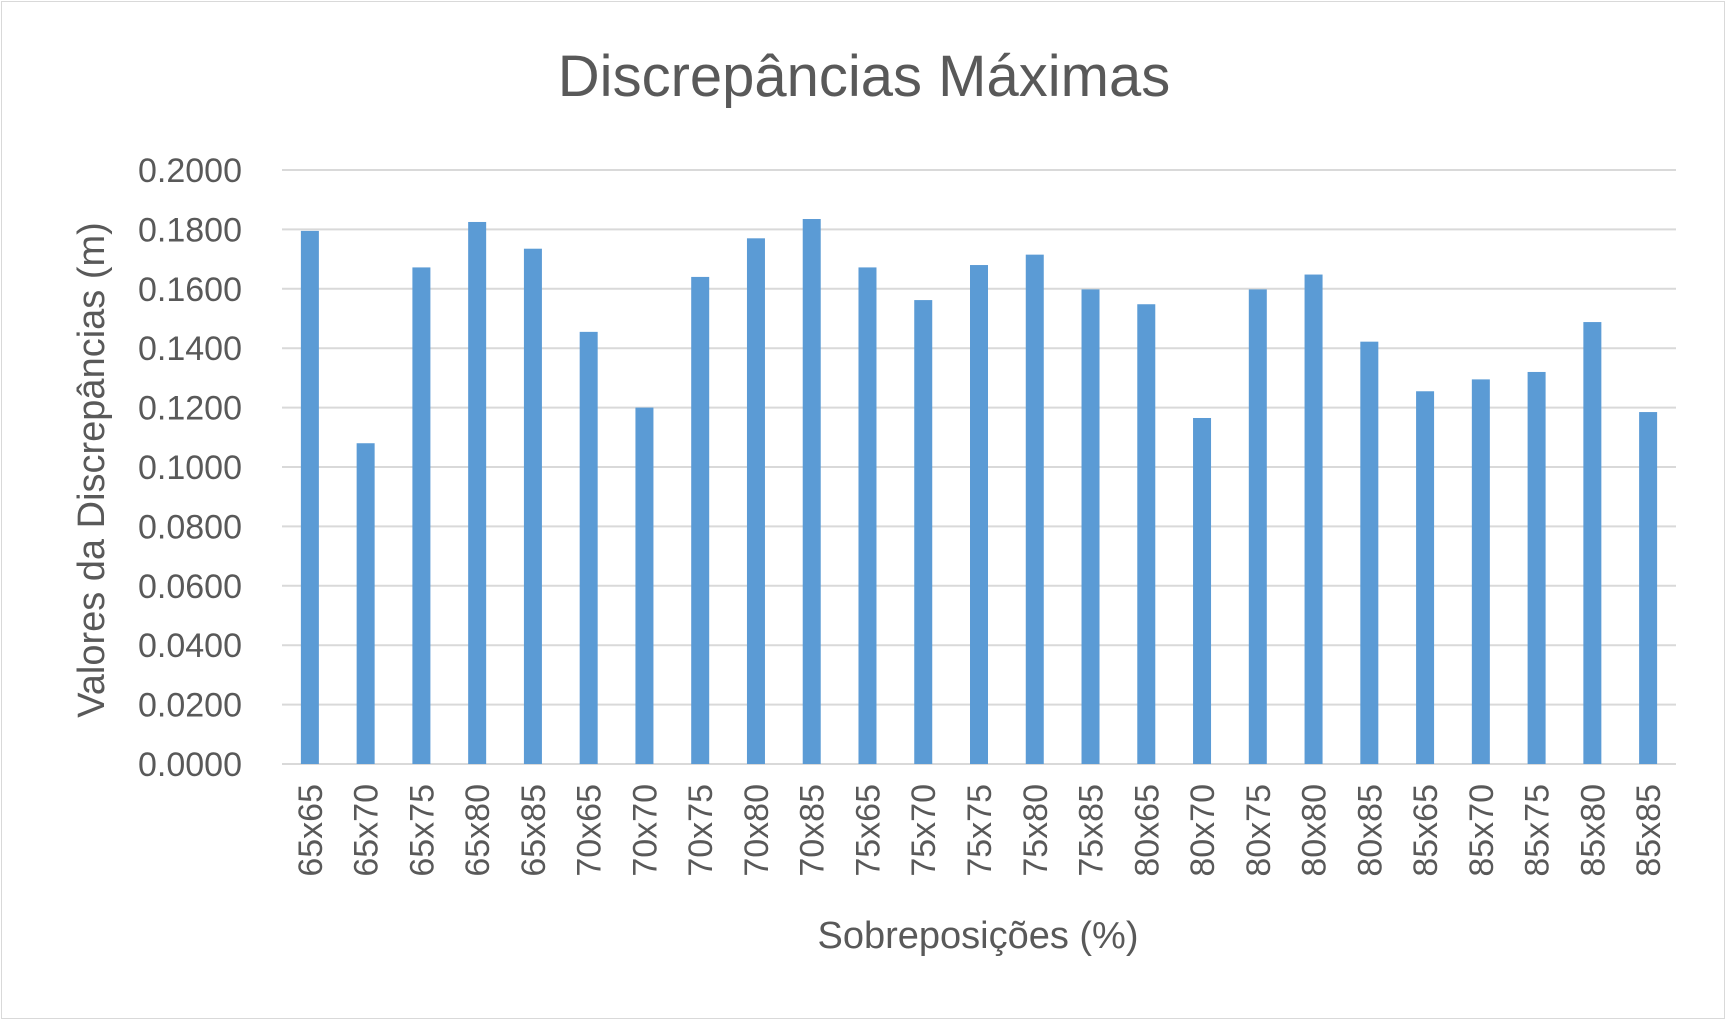 The image size is (1728, 1022). What do you see at coordinates (644, 585) in the screenshot?
I see `bar-70x70` at bounding box center [644, 585].